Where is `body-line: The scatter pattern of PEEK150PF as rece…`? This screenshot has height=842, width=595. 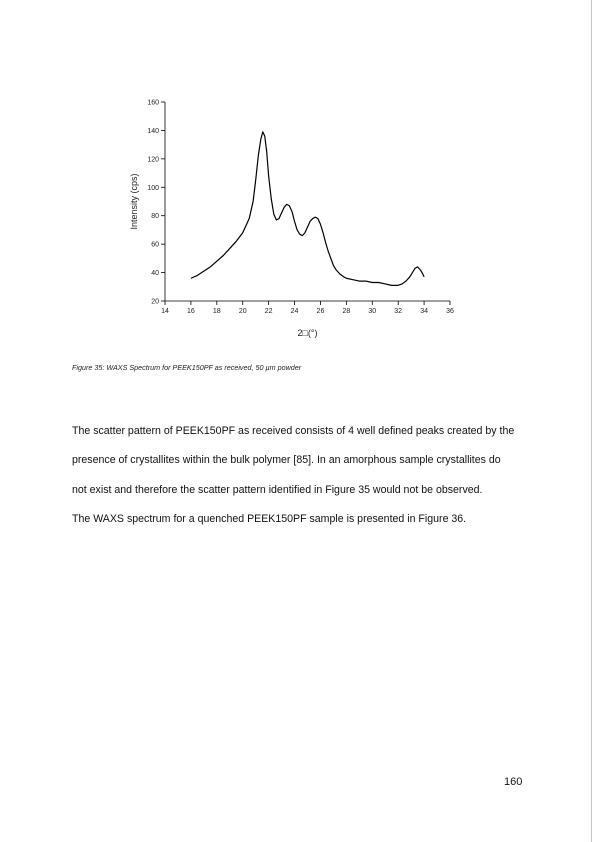 body-line: The scatter pattern of PEEK150PF as rece… is located at coordinates (293, 431).